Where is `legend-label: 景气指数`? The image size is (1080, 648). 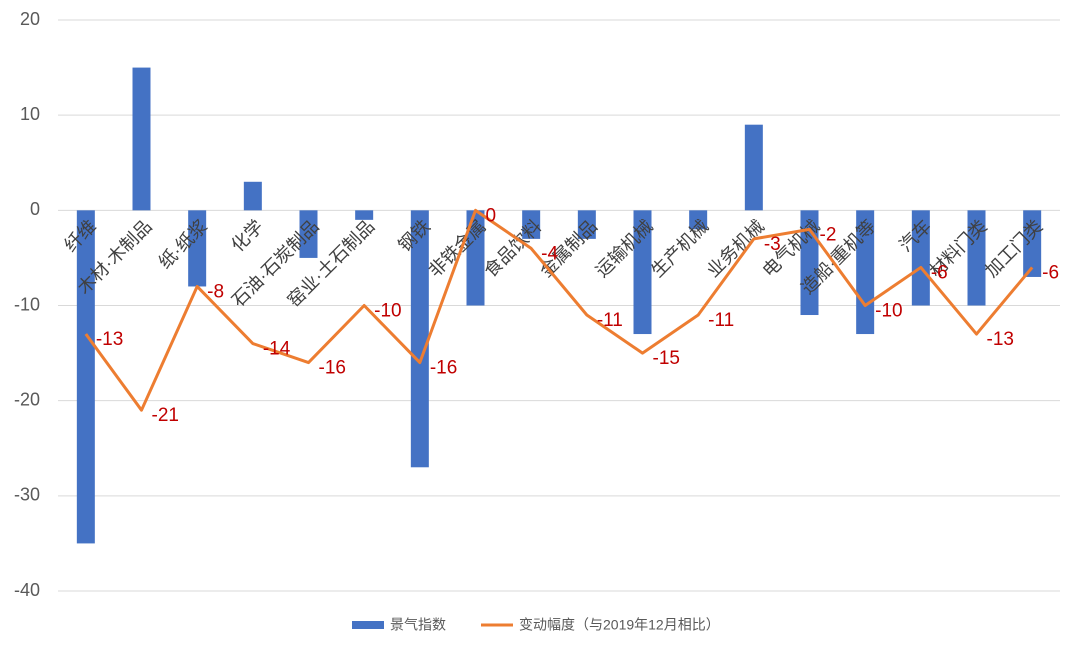
legend-label: 景气指数 is located at coordinates (418, 625).